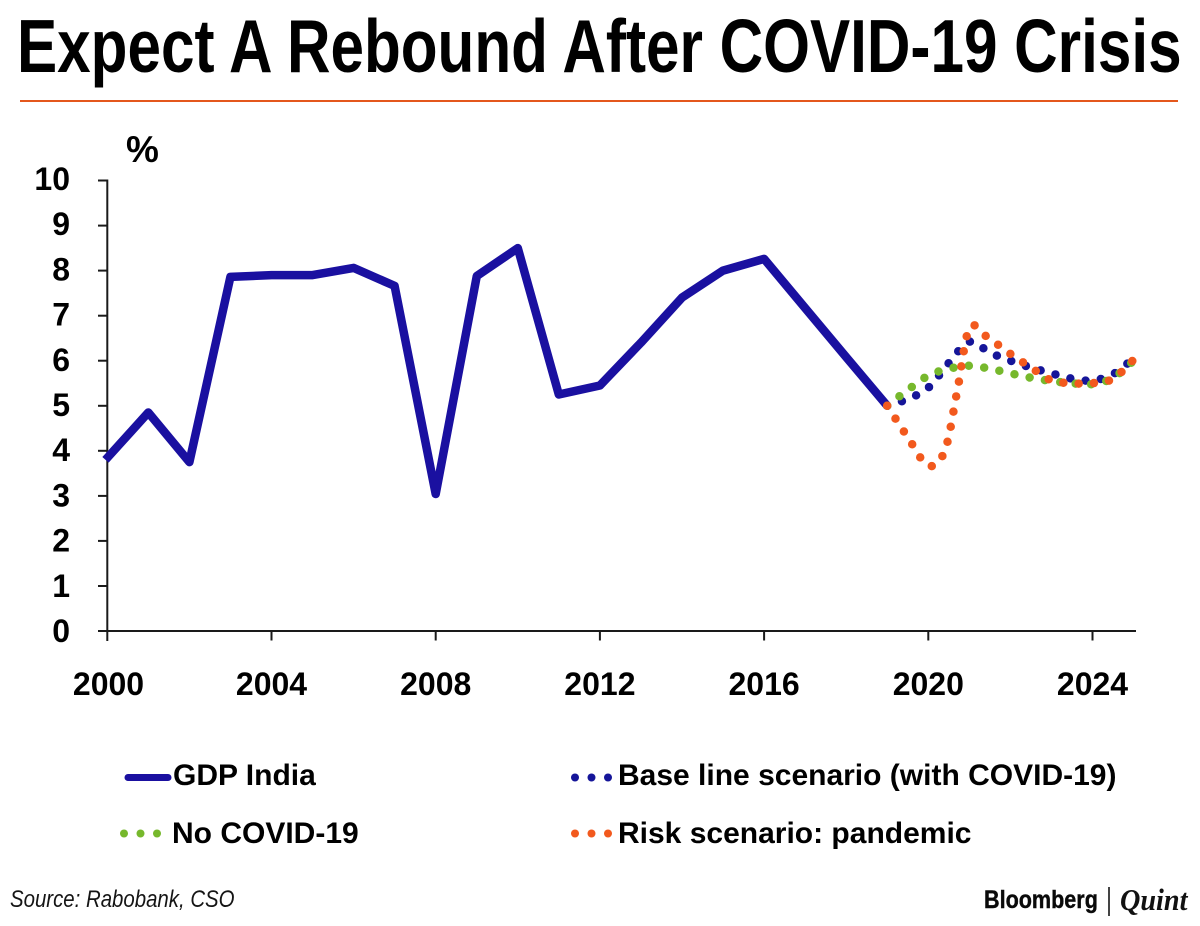 This screenshot has height=926, width=1200. Describe the element at coordinates (61, 541) in the screenshot. I see `svg-text: 2` at that location.